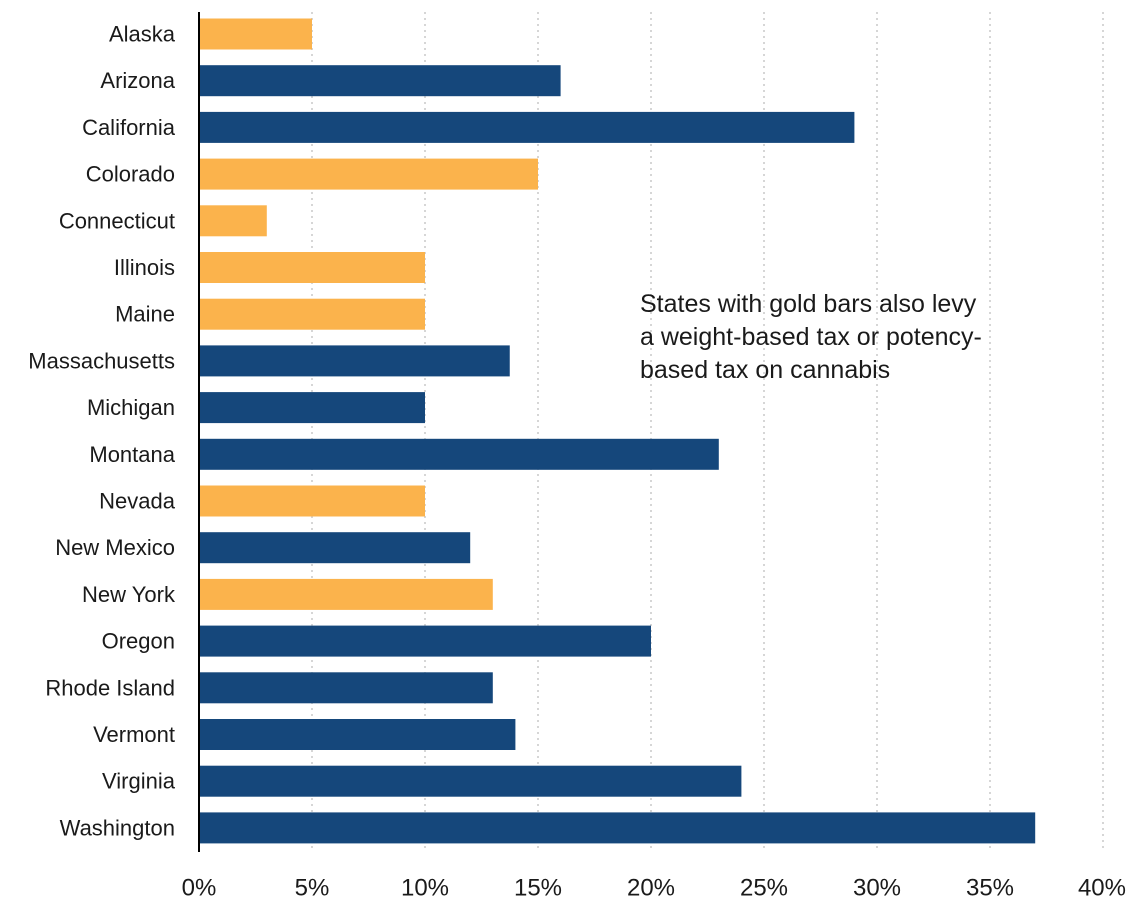  What do you see at coordinates (355, 361) in the screenshot?
I see `bar-massachusetts` at bounding box center [355, 361].